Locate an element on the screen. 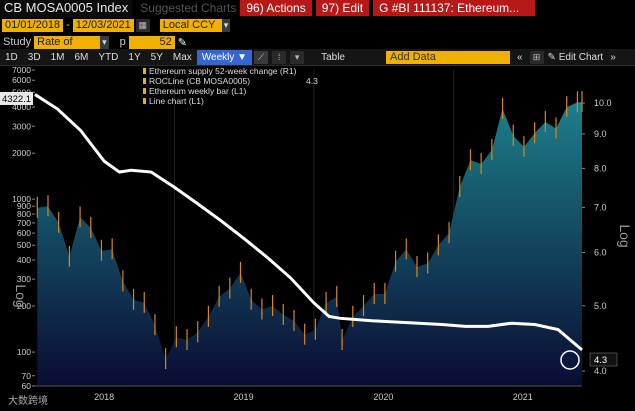 The height and width of the screenshot is (411, 635). type-dropdown-icon: ▾ is located at coordinates (297, 57).